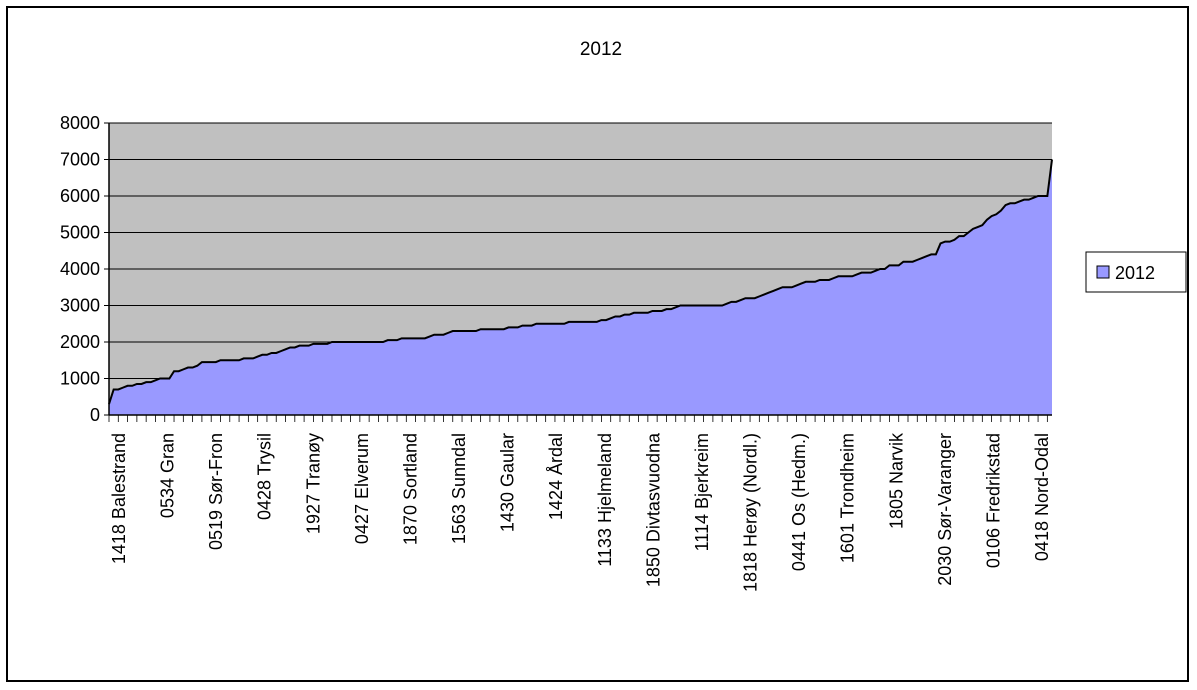  I want to click on x-tick-label: 2030 Sør-Varanger, so click(945, 509).